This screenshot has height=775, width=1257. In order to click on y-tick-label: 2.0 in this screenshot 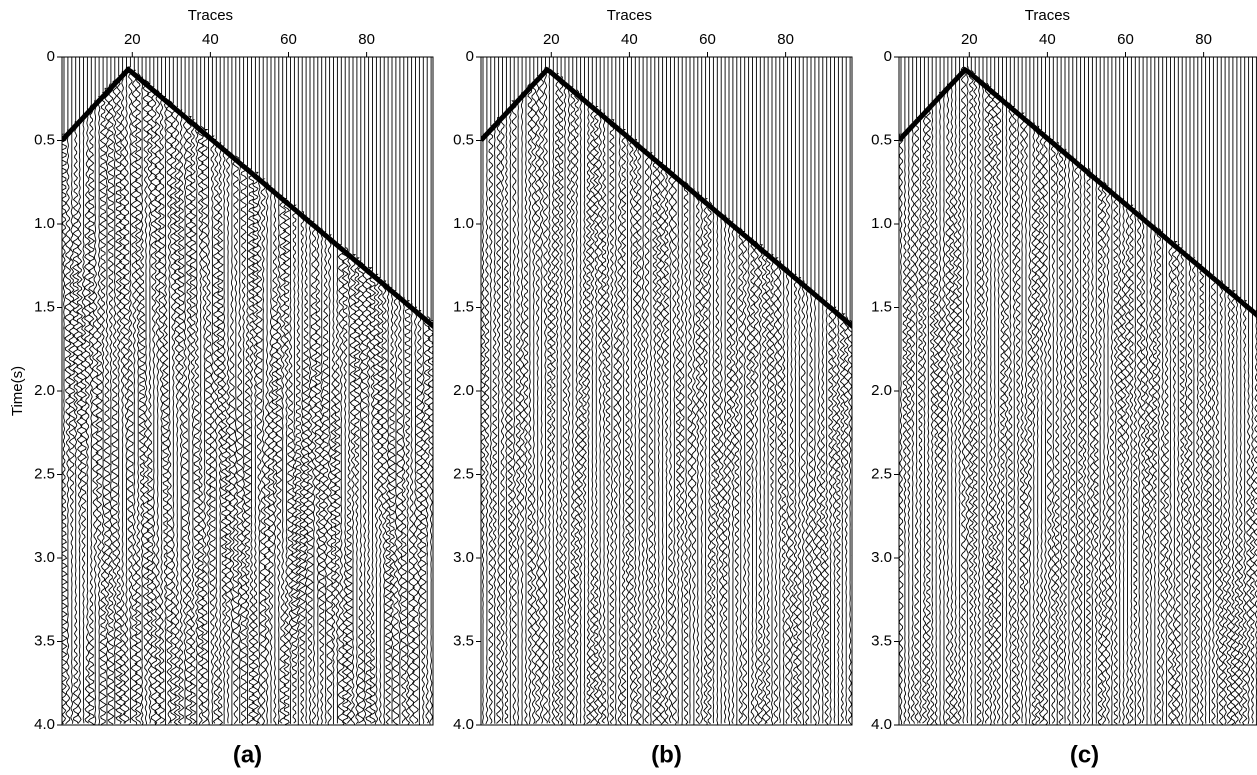, I will do `click(44, 390)`.